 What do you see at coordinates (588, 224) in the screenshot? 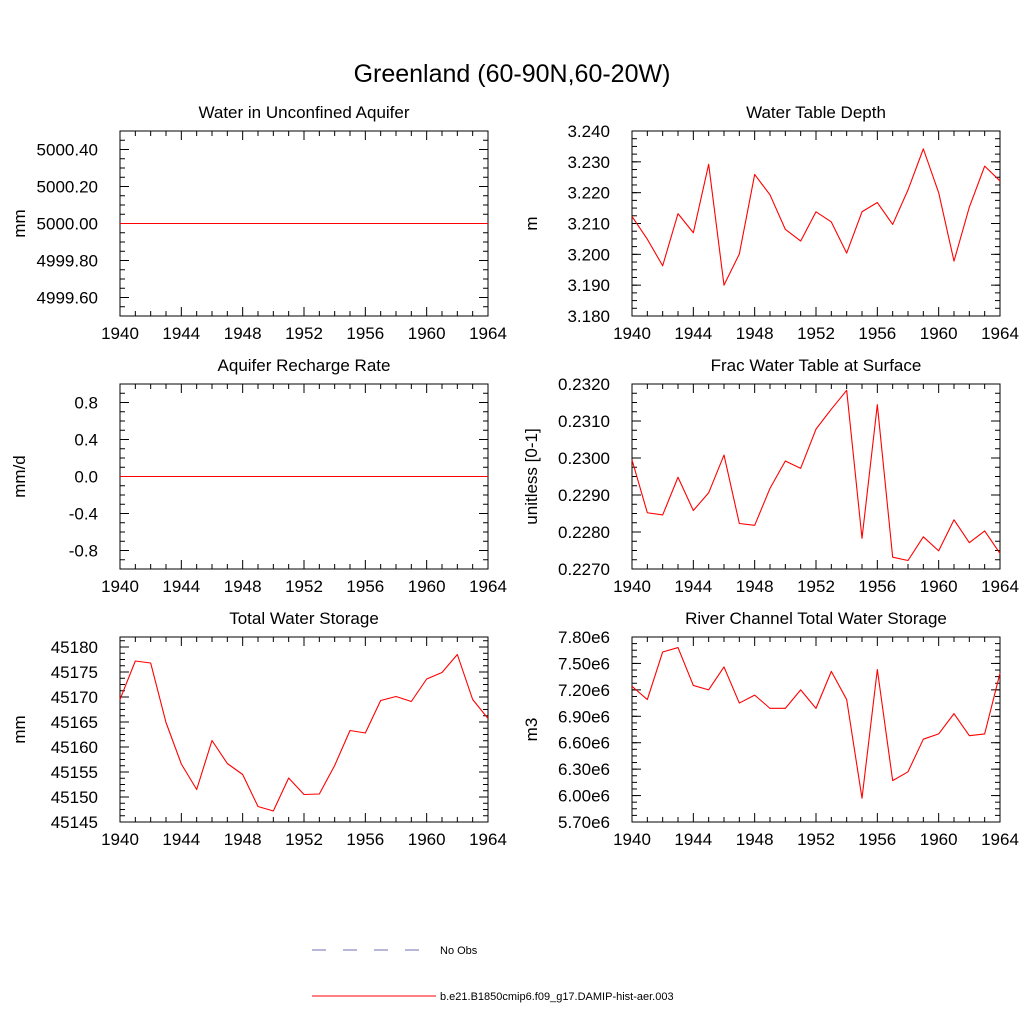
I see `y-tick-label: 3.210` at bounding box center [588, 224].